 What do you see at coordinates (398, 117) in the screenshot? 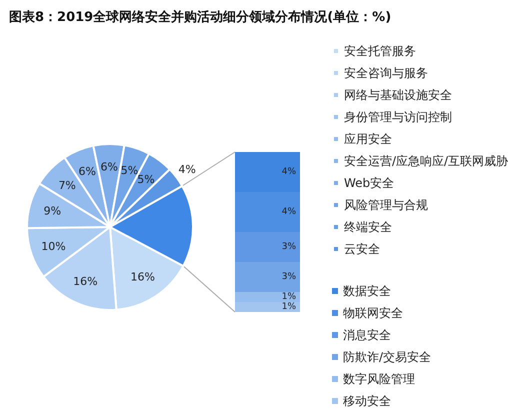
I see `legend-label: 身份管理与访问控制` at bounding box center [398, 117].